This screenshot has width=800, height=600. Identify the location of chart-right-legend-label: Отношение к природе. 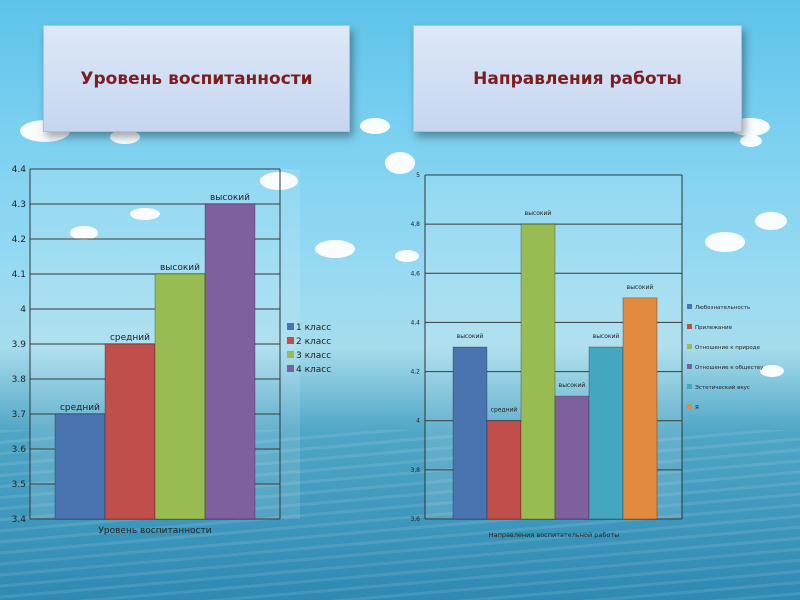
(728, 348).